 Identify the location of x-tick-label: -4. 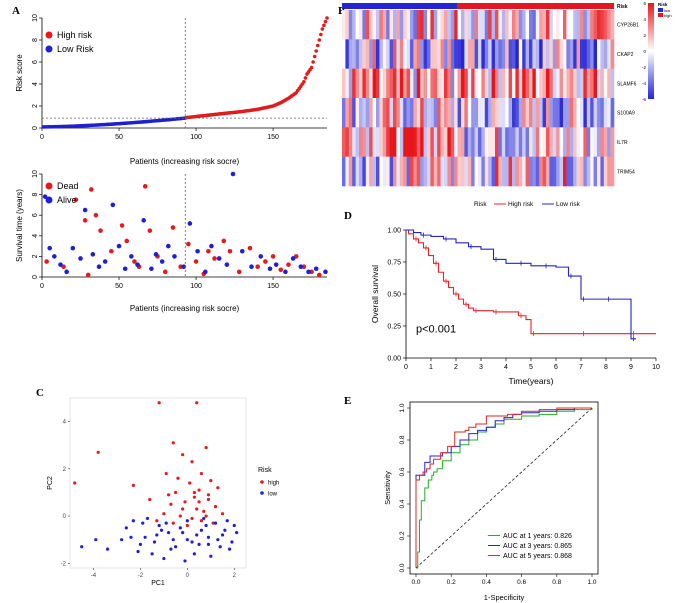
(94, 576).